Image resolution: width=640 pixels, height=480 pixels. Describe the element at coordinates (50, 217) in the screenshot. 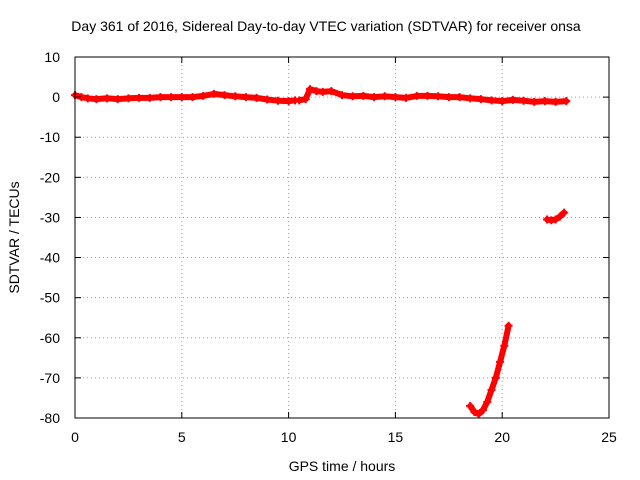

I see `y-tick-label: -30` at that location.